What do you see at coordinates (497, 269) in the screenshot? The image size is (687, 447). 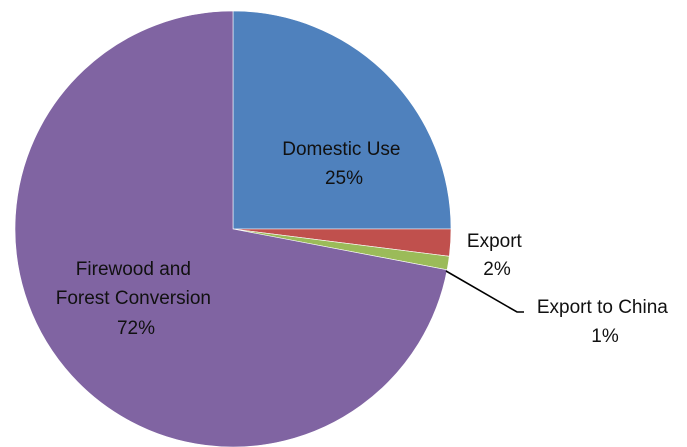 I see `label-export-value: 2%` at bounding box center [497, 269].